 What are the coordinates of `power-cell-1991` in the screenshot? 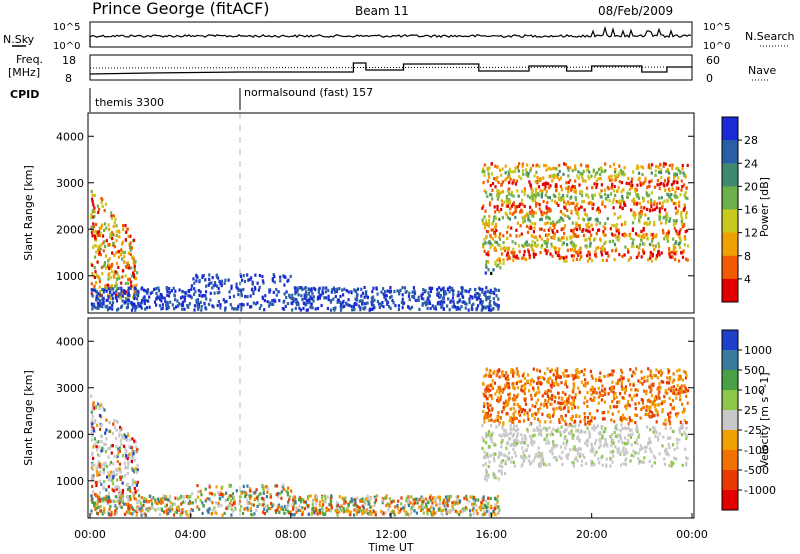 It's located at (530, 214).